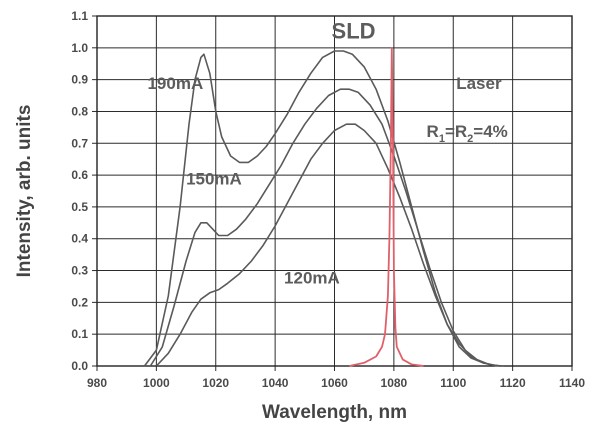 This screenshot has height=432, width=600. What do you see at coordinates (490, 131) in the screenshot?
I see `reflectivity-value: =4%` at bounding box center [490, 131].